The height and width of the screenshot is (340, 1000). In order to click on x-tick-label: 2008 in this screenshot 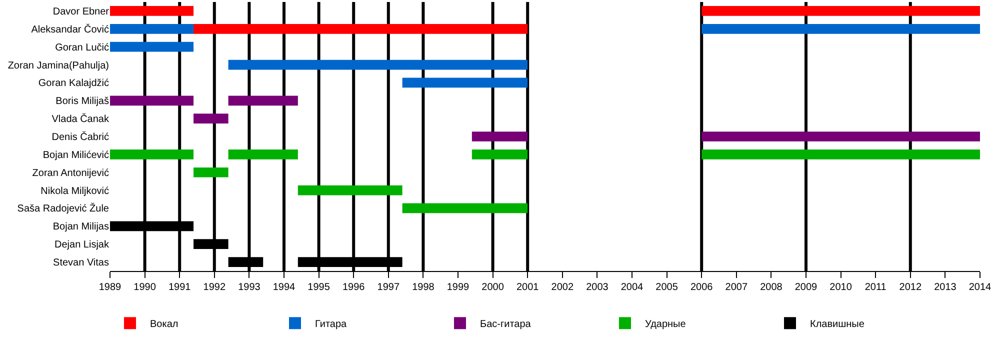, I will do `click(771, 287)`.